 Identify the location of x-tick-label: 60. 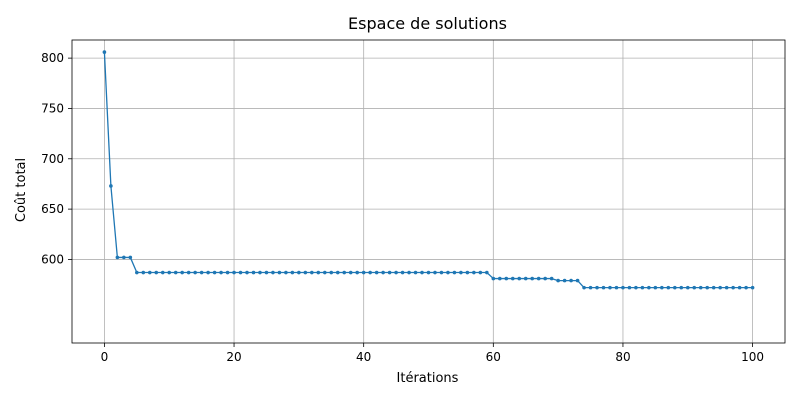
(493, 357).